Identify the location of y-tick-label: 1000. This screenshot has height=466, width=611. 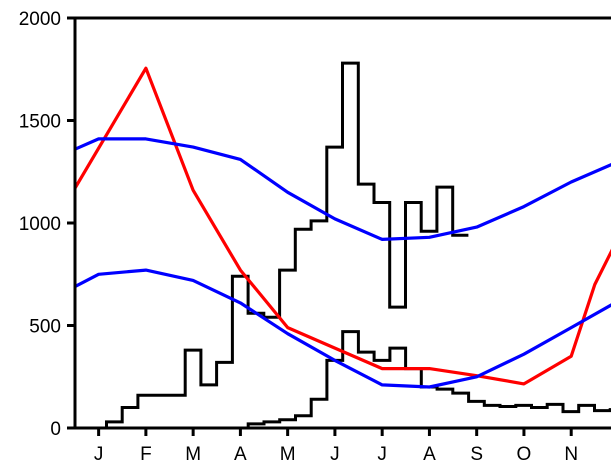
(40, 224).